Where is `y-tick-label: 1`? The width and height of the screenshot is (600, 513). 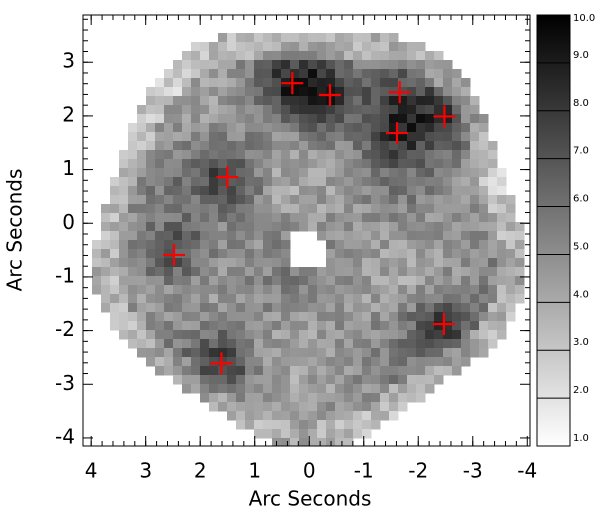
y-tick-label: 1 is located at coordinates (68, 168).